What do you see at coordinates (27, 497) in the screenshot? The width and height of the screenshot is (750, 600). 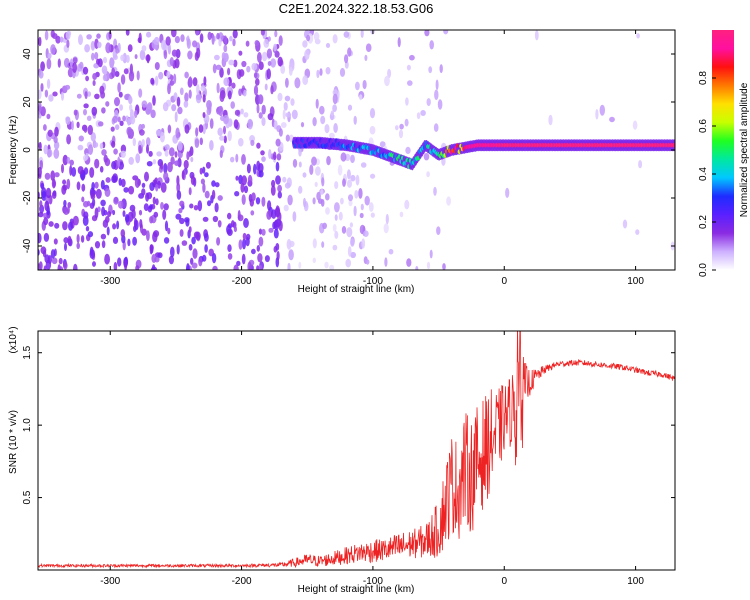 I see `y-tick-label: 0.5` at bounding box center [27, 497].